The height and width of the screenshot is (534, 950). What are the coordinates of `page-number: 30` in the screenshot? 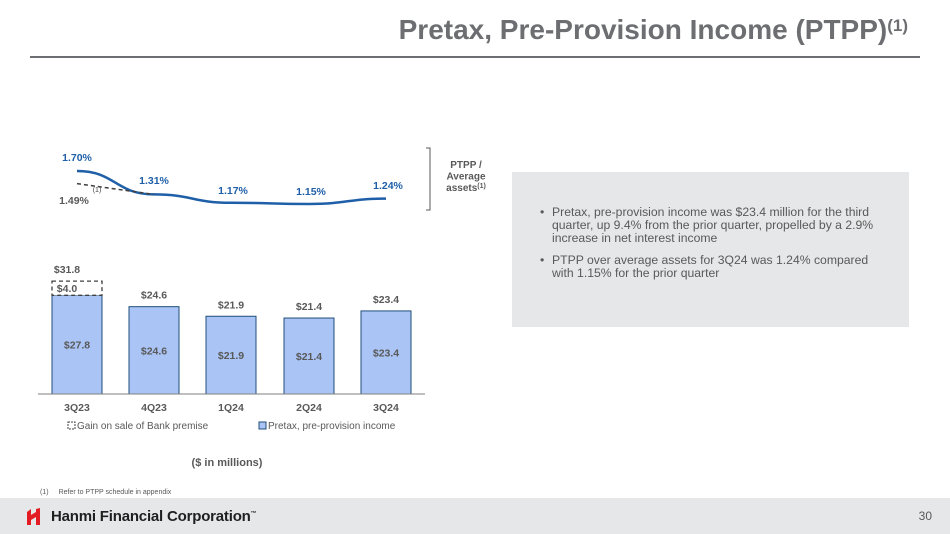 It's located at (925, 516).